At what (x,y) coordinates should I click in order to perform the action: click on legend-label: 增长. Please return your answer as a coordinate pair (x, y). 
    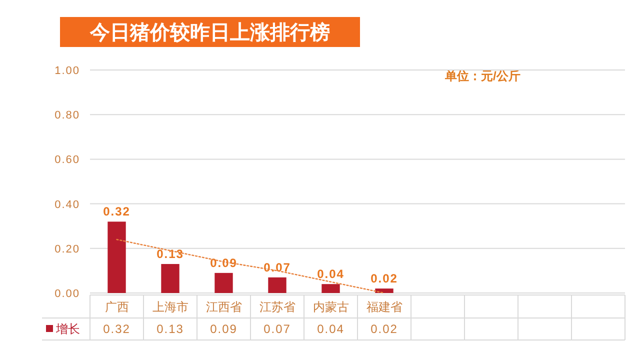
    Looking at the image, I should click on (67, 329).